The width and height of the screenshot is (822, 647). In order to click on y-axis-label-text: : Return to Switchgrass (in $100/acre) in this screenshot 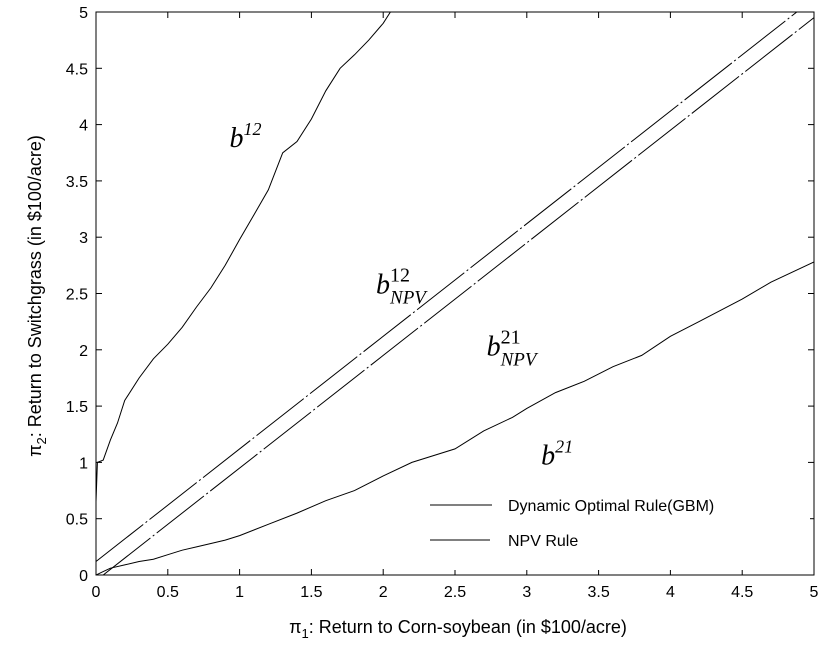, I will do `click(35, 286)`.